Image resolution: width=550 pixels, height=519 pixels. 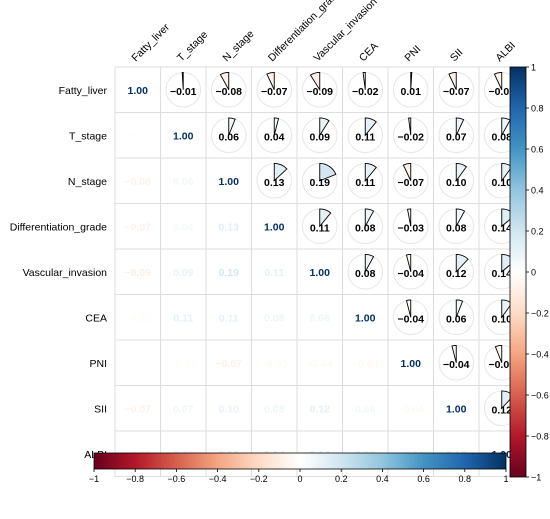 I want to click on column-label: T_stage, so click(x=192, y=46).